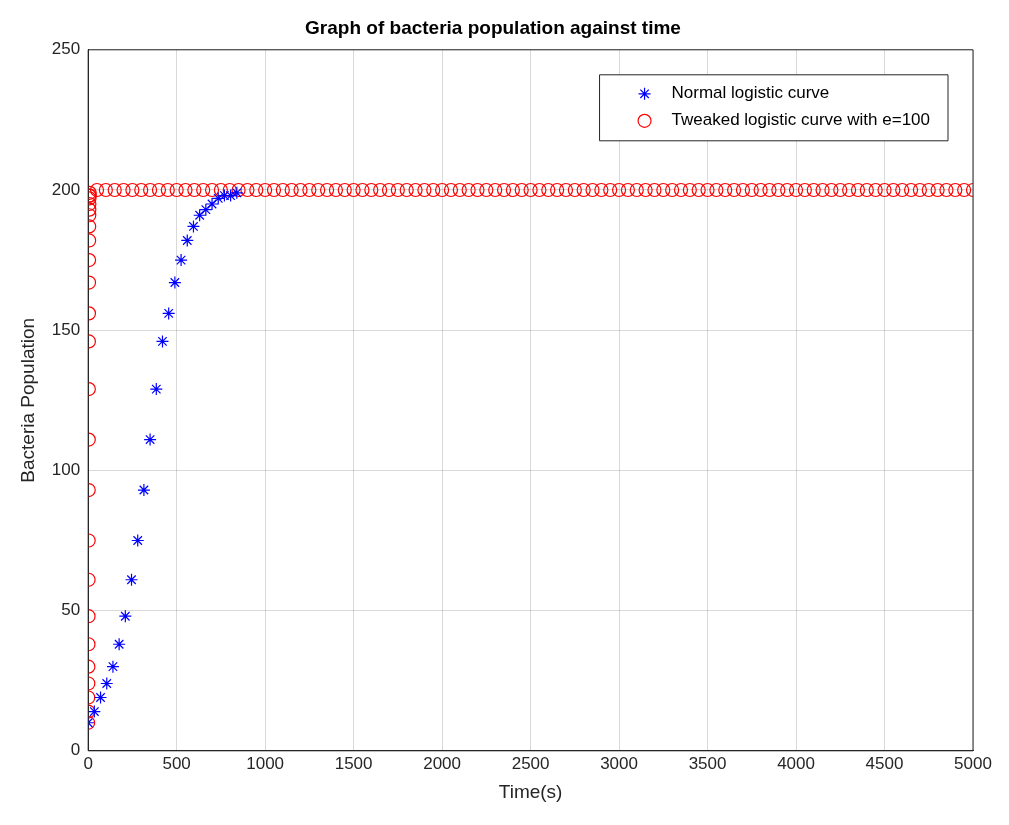 This screenshot has height=825, width=1009. What do you see at coordinates (796, 763) in the screenshot?
I see `x-tick-label: 4000` at bounding box center [796, 763].